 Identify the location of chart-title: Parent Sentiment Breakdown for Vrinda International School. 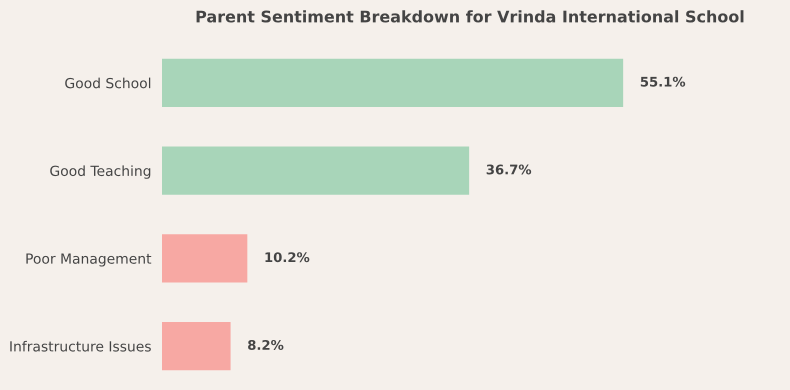
(470, 16).